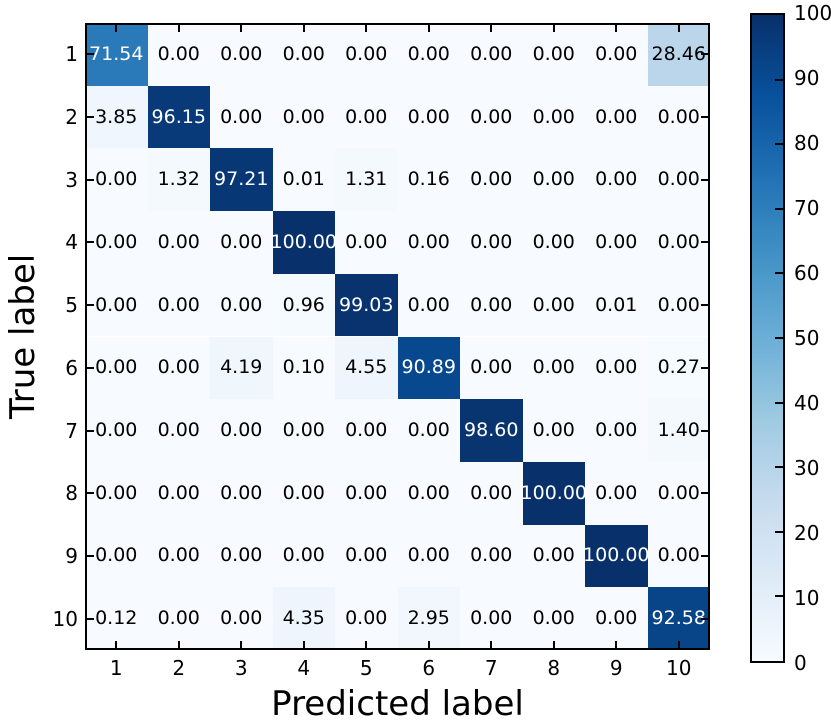 Image resolution: width=831 pixels, height=723 pixels. I want to click on cell-value: 28.46, so click(678, 53).